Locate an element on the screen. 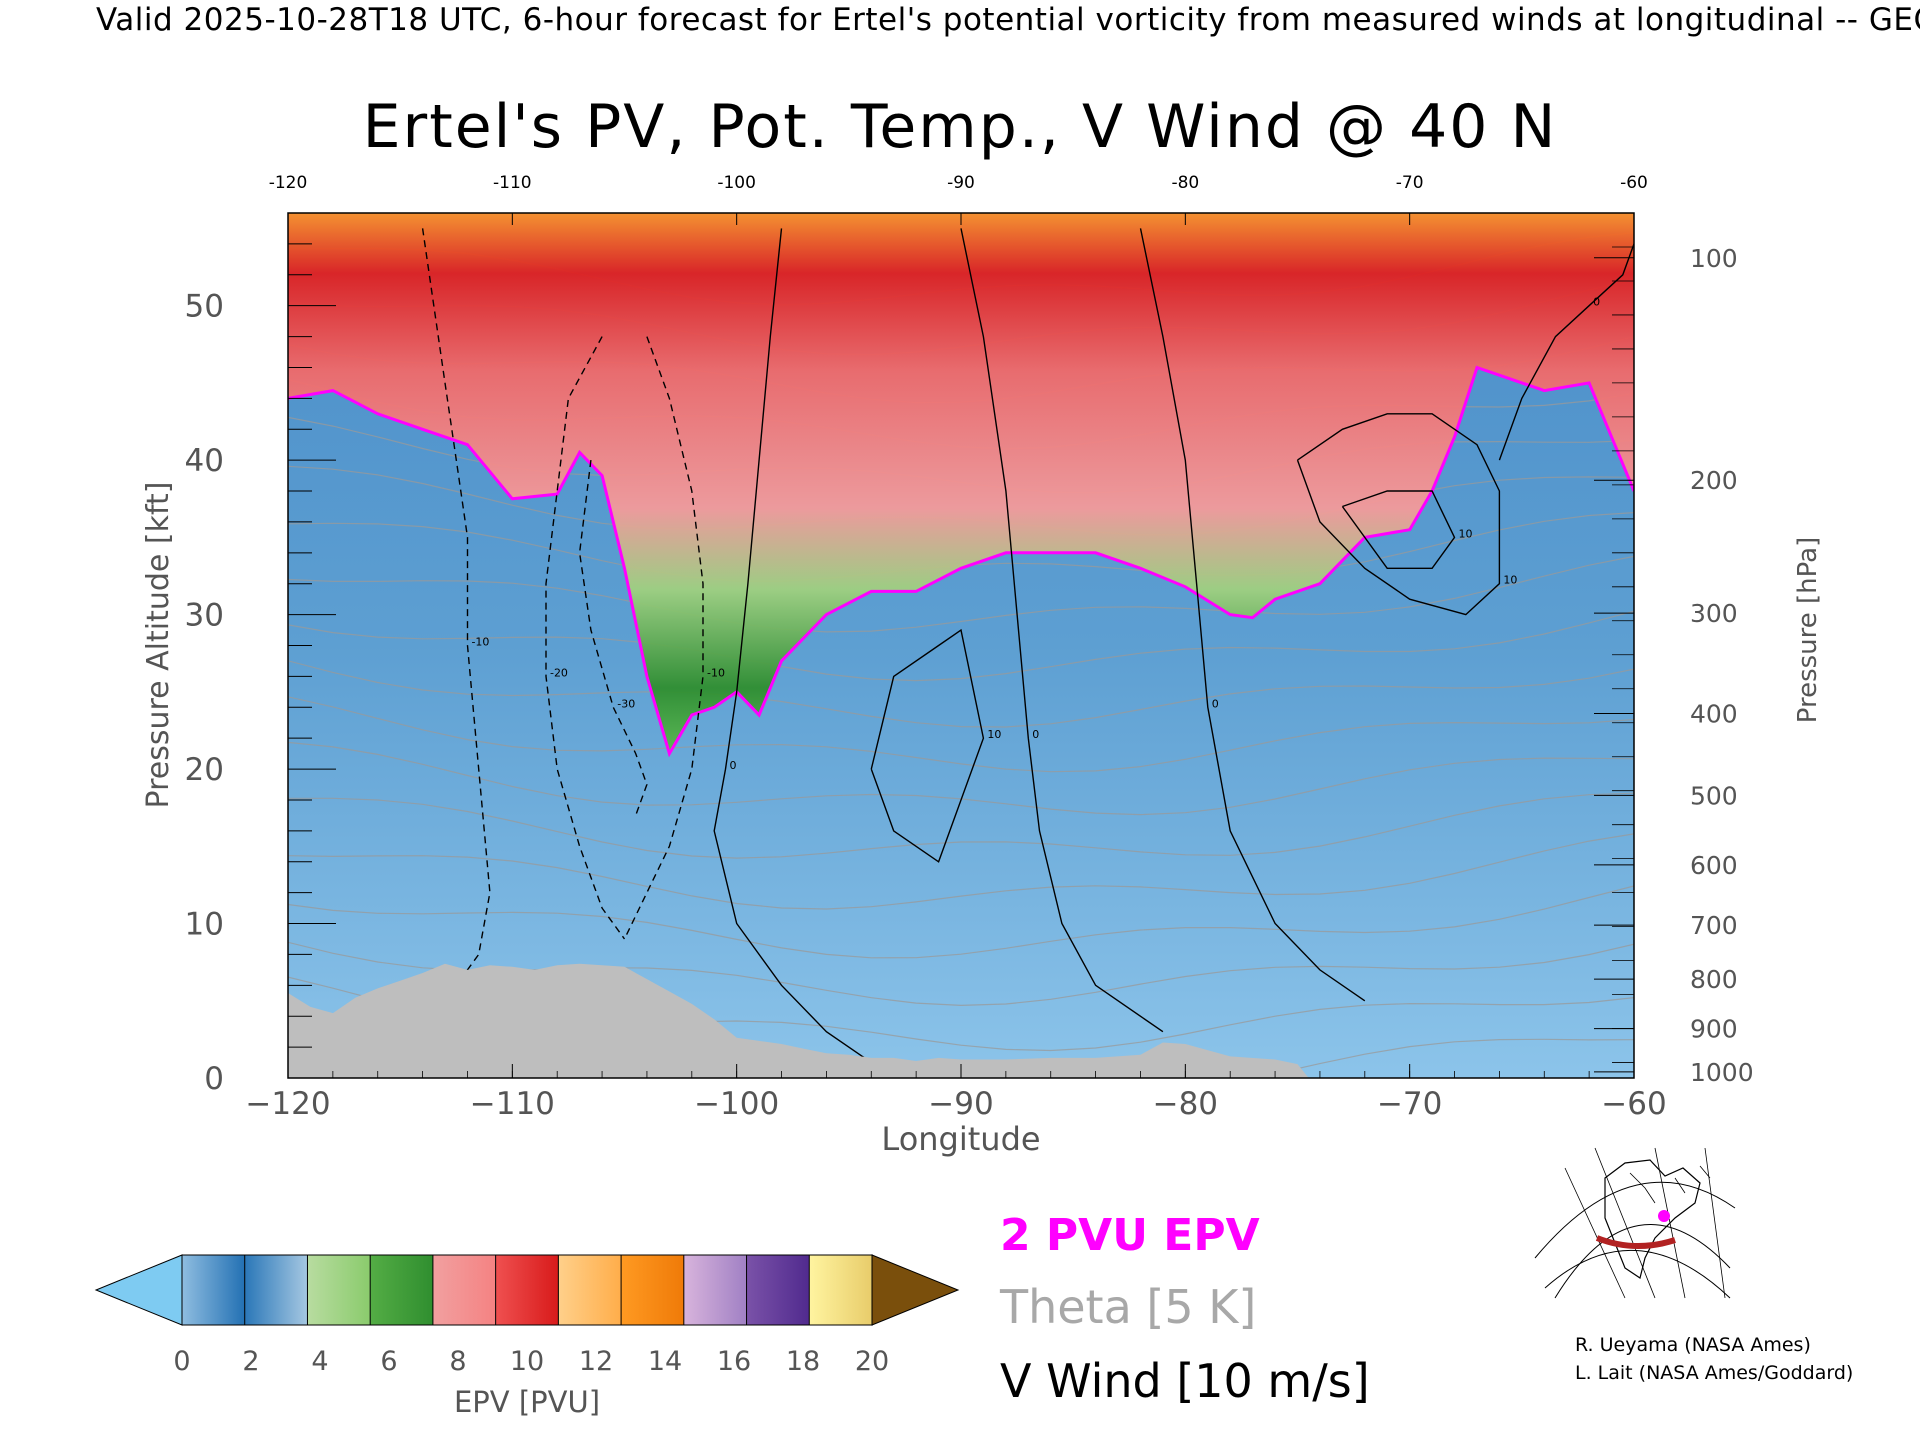 Image resolution: width=1920 pixels, height=1440 pixels. top-tick-label: -100 is located at coordinates (736, 183).